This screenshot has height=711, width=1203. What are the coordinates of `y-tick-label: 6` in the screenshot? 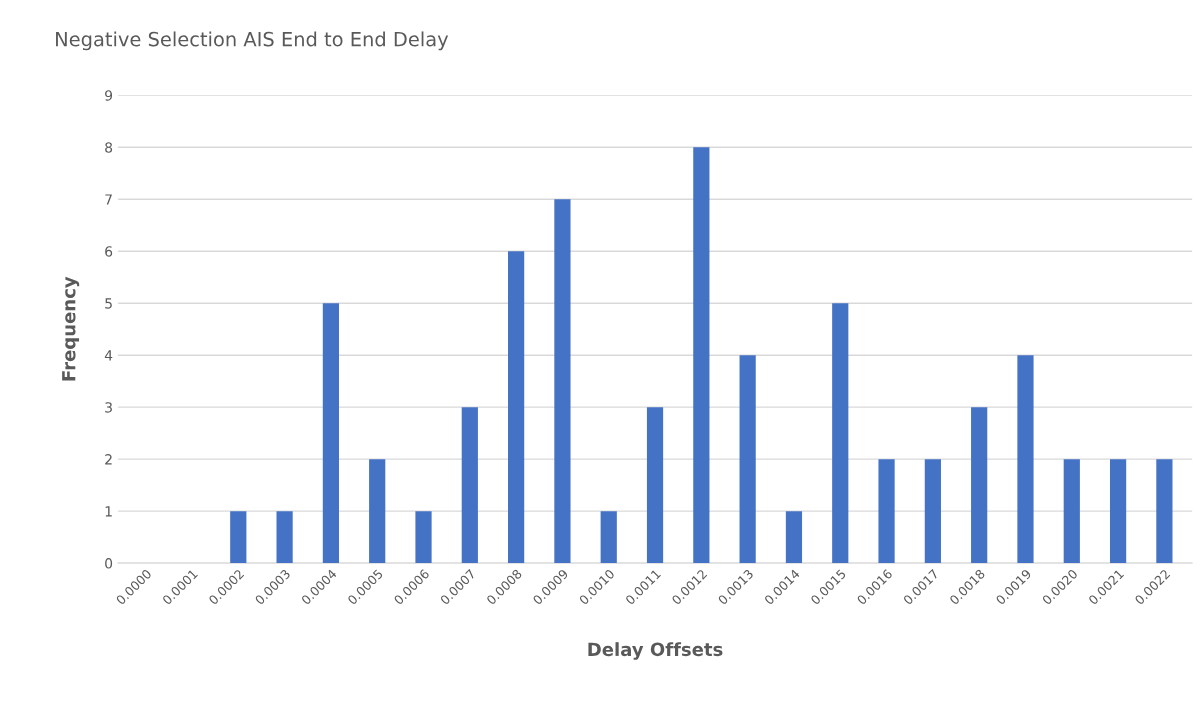 It's located at (109, 251).